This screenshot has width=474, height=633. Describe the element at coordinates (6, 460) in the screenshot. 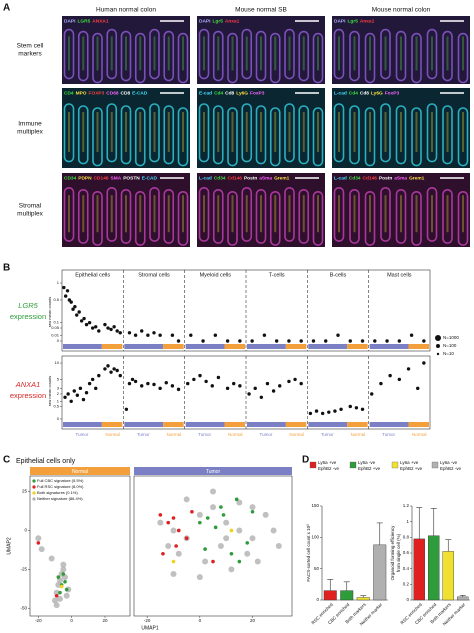

I see `panel-letter: C` at that location.